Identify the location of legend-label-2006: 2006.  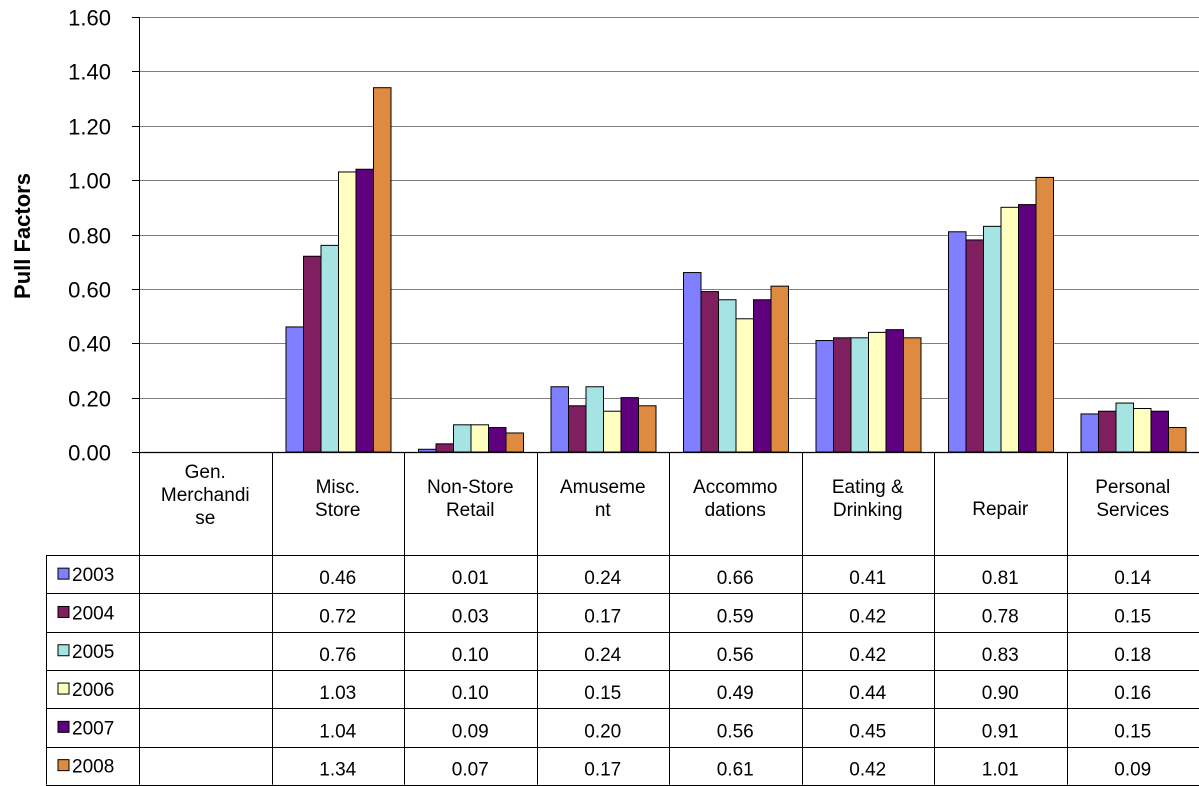
(93, 690).